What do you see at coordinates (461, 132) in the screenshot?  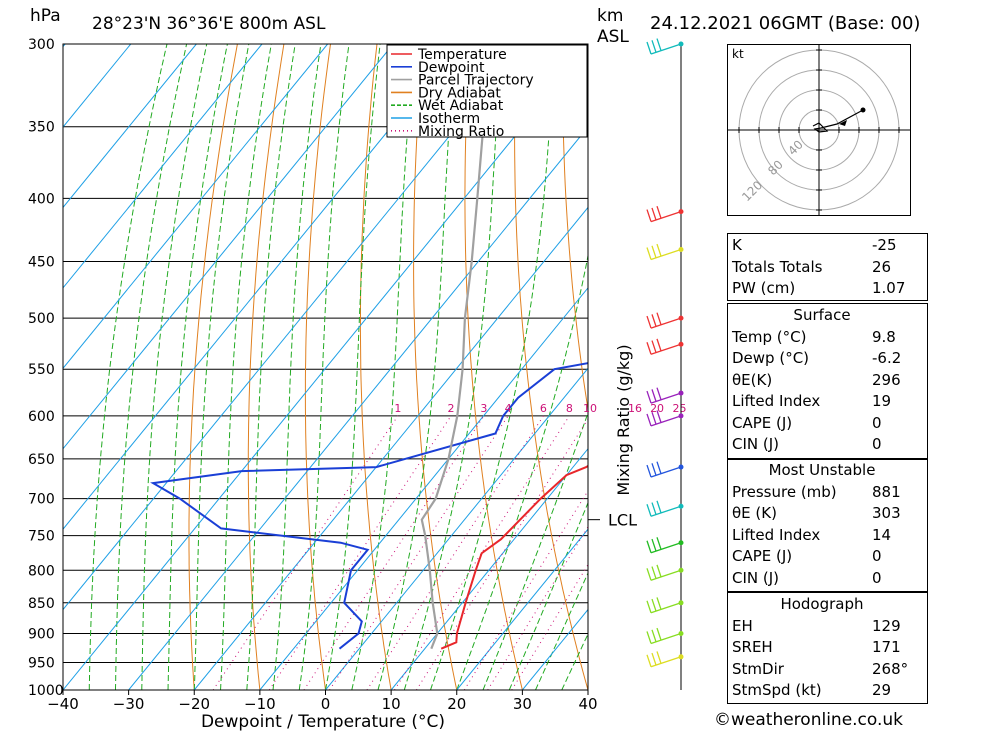 I see `legend-entry: Mixing Ratio` at bounding box center [461, 132].